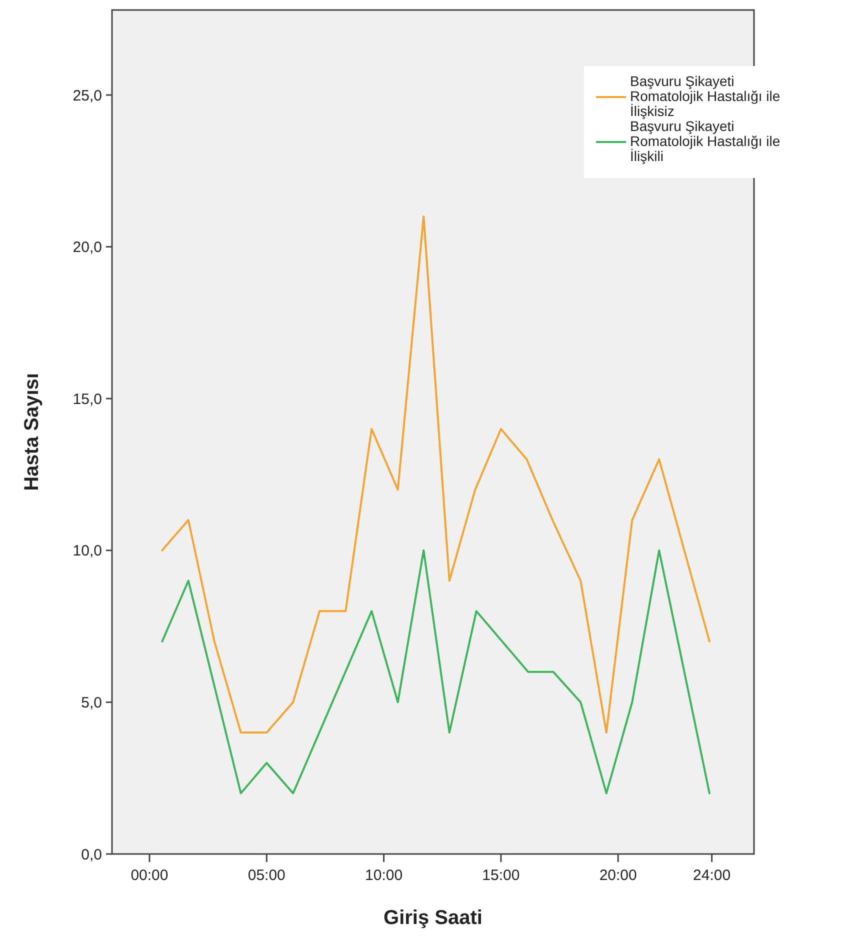 The width and height of the screenshot is (841, 942). Describe the element at coordinates (267, 875) in the screenshot. I see `x-tick-label: 05:00` at that location.